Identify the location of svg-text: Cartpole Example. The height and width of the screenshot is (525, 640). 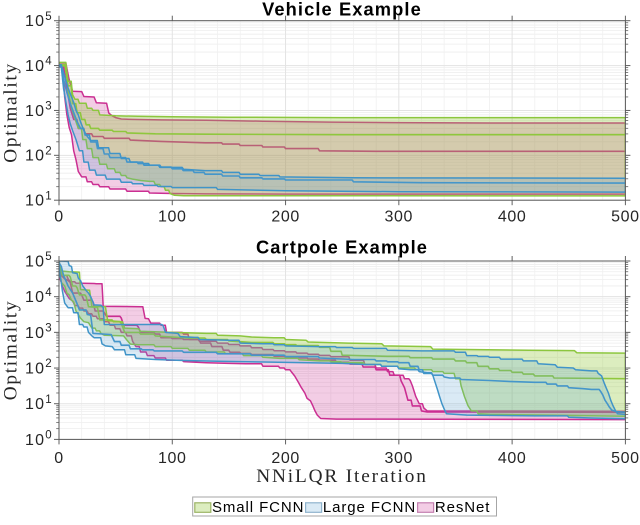
(342, 247).